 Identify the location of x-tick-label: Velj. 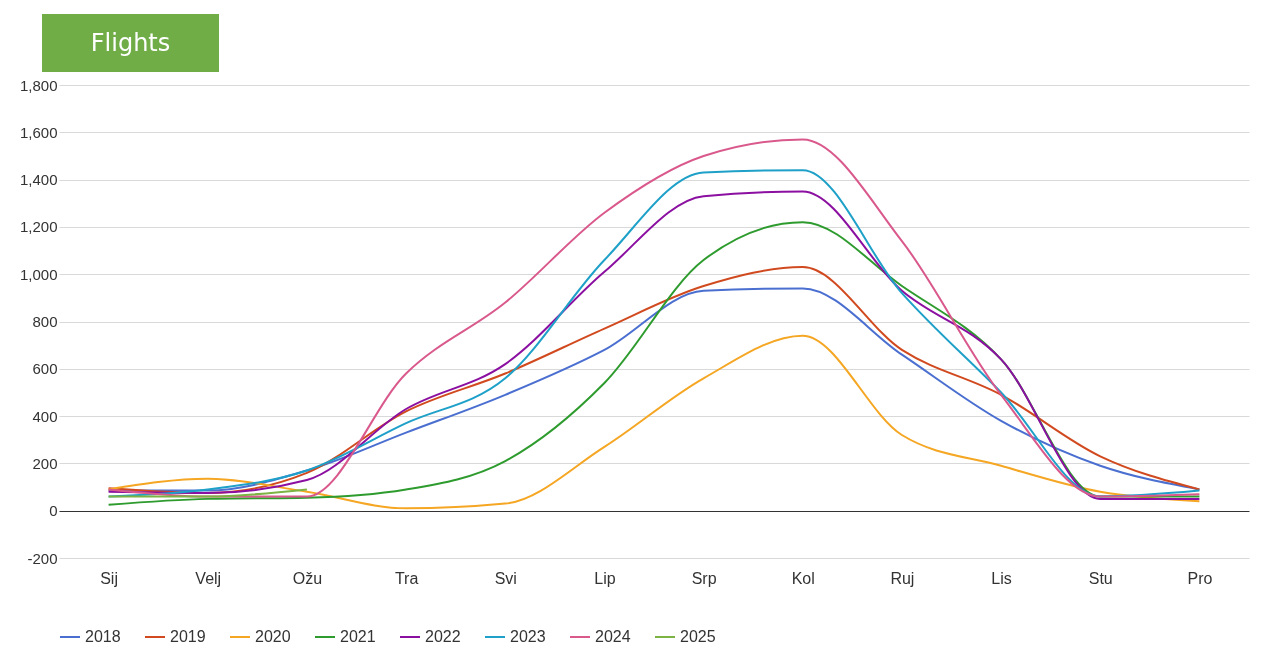
(208, 578).